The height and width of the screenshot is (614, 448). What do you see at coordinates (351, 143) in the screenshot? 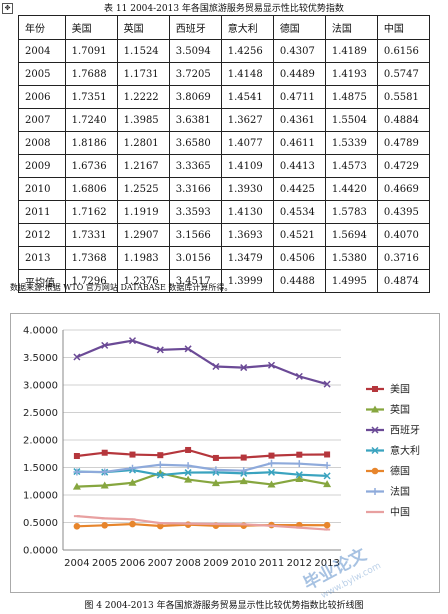
I see `table-cell: 1.5339` at bounding box center [351, 143].